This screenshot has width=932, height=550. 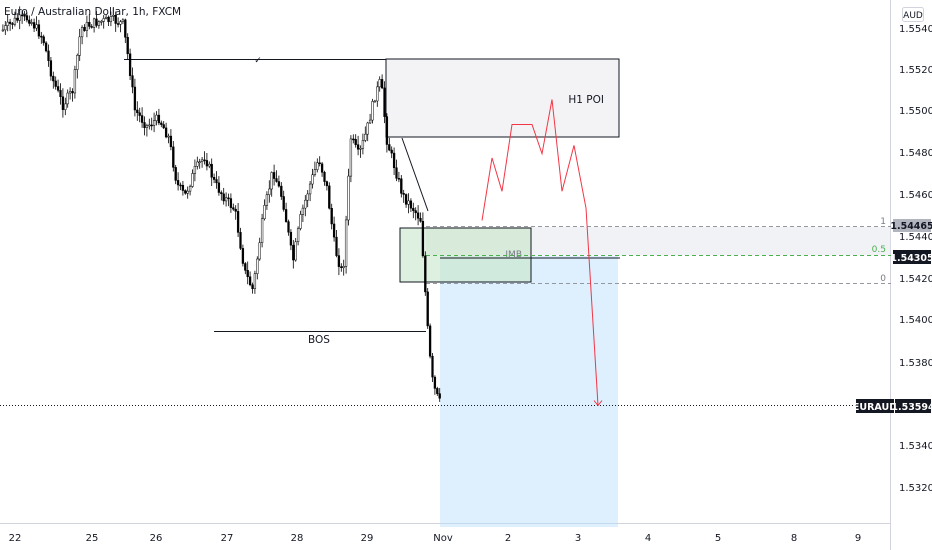 What do you see at coordinates (227, 538) in the screenshot?
I see `time-tick-label: 27` at bounding box center [227, 538].